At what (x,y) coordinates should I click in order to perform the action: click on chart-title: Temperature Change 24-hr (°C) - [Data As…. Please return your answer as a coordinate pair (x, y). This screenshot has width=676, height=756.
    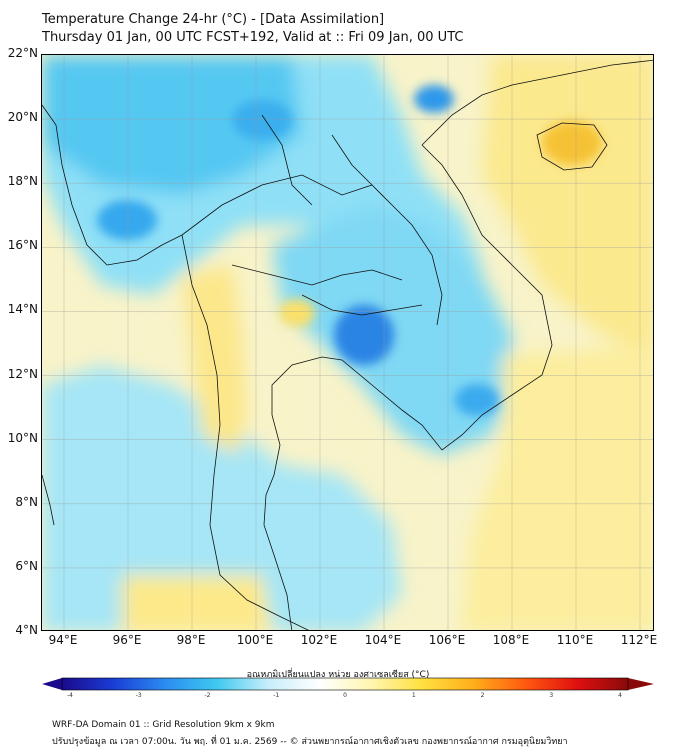
    Looking at the image, I should click on (213, 19).